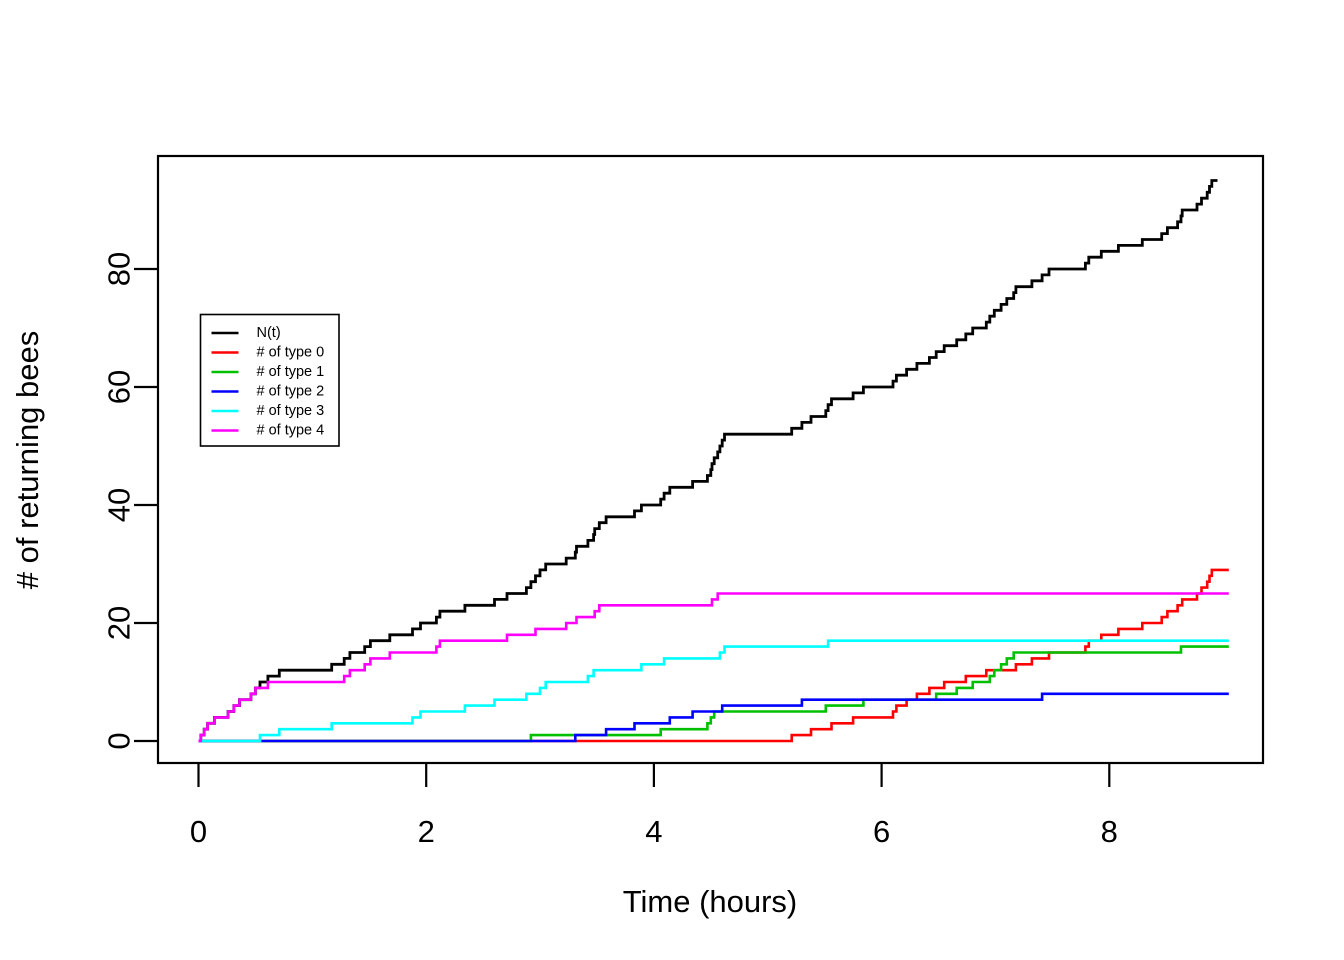 This screenshot has height=960, width=1344. I want to click on legend-item: # of type 2, so click(268, 392).